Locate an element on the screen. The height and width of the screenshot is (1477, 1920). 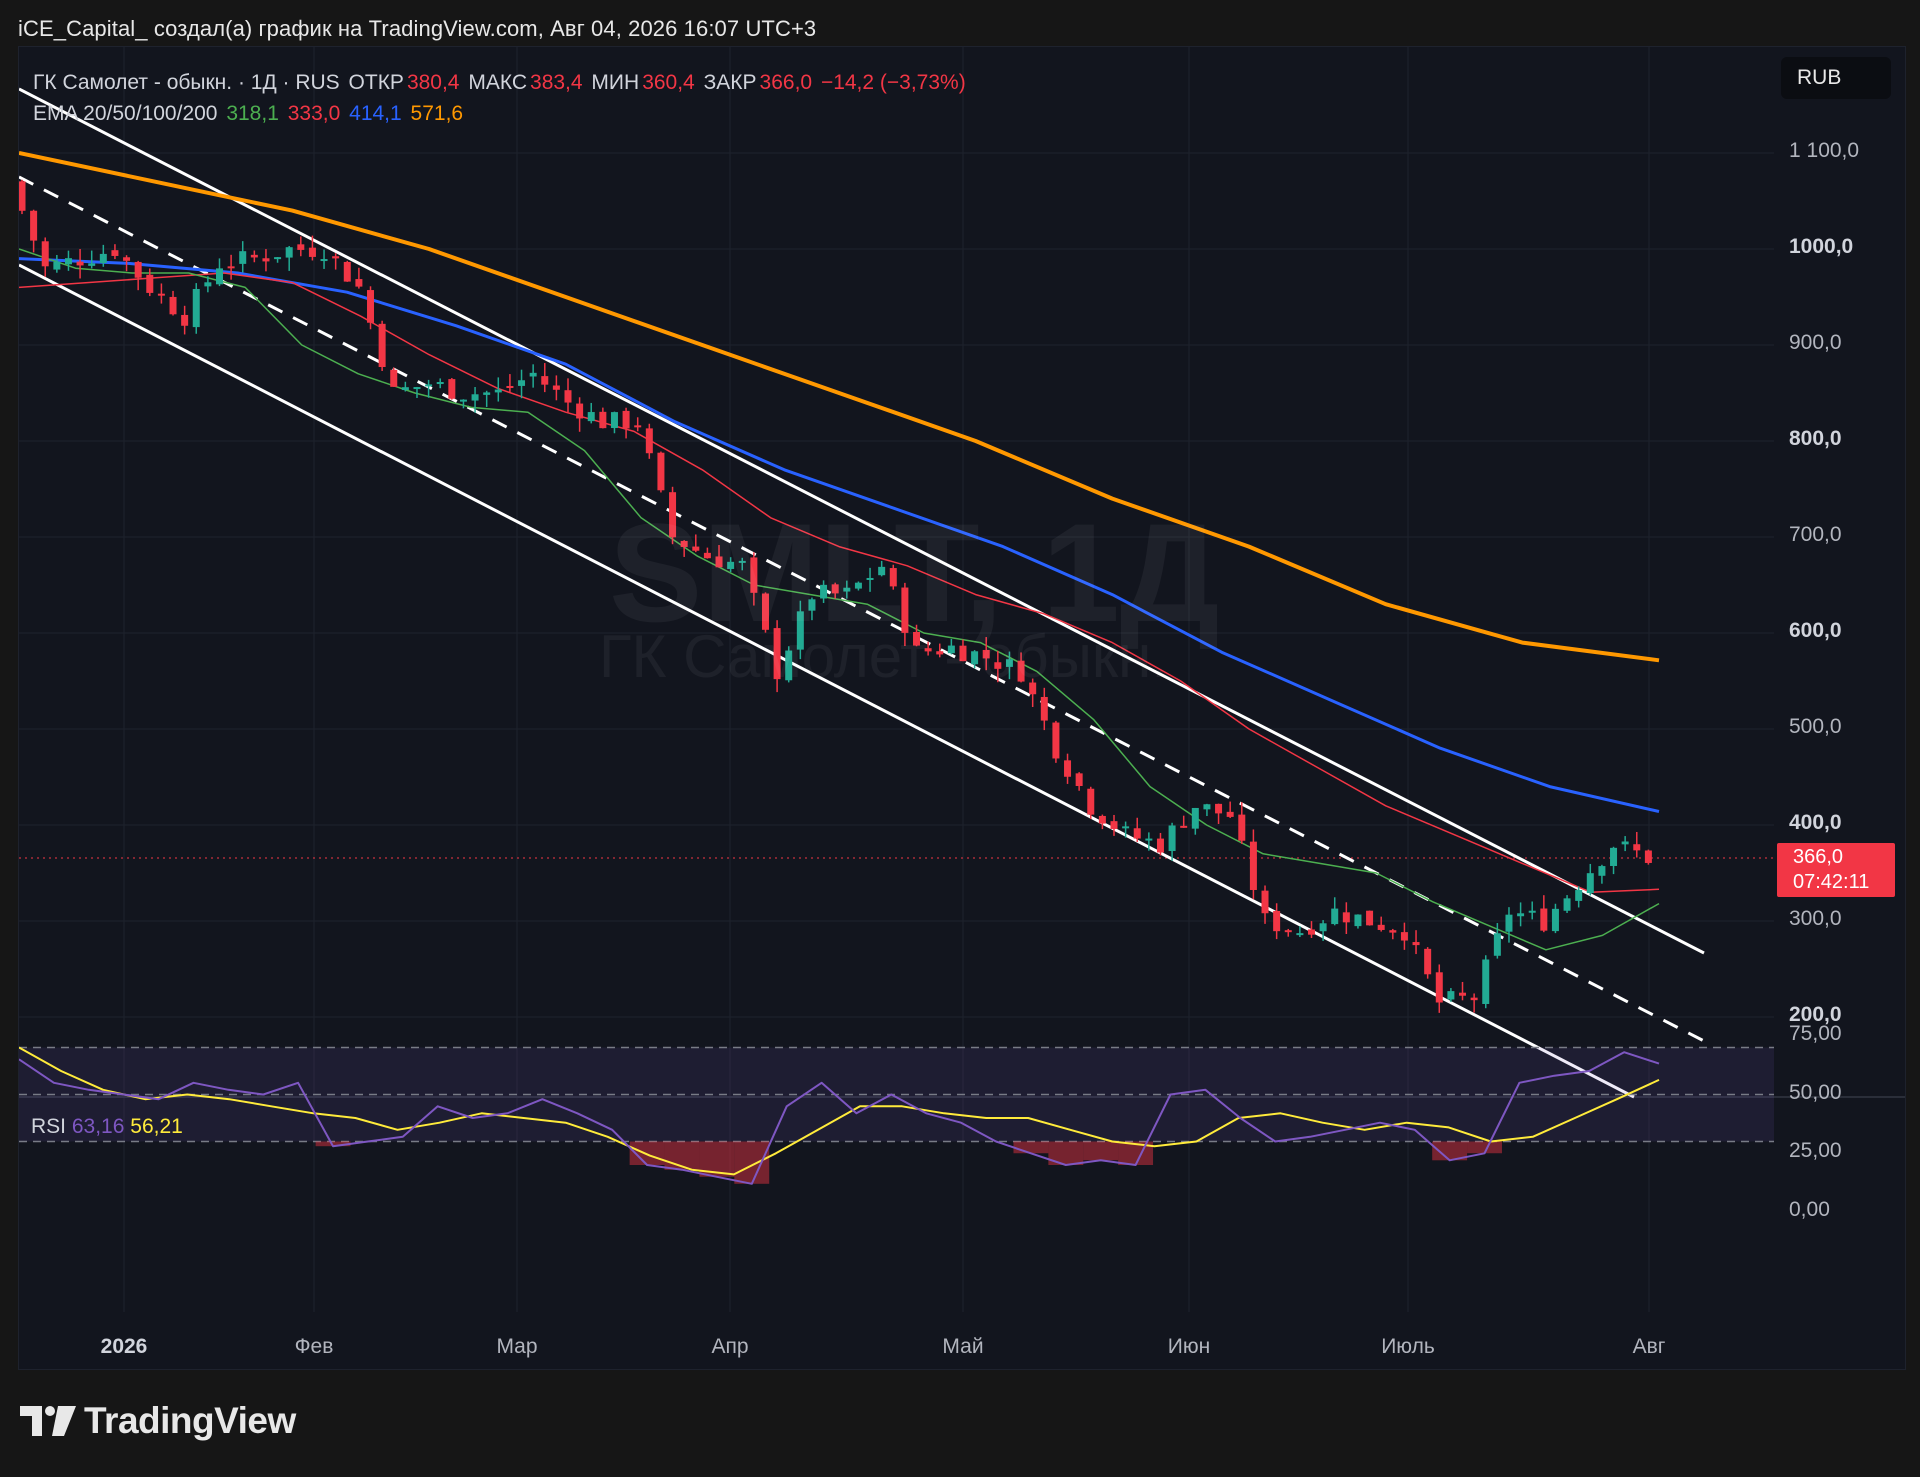
time-tick-label: Авг is located at coordinates (1649, 1346).